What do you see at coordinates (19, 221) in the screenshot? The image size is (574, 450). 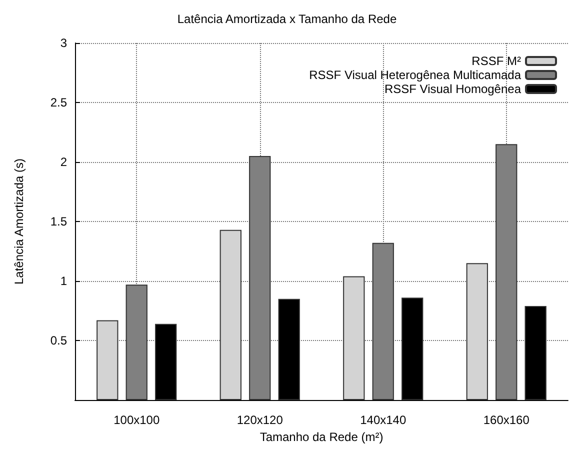 I see `y-axis-title: Latência Amortizada (s)` at bounding box center [19, 221].